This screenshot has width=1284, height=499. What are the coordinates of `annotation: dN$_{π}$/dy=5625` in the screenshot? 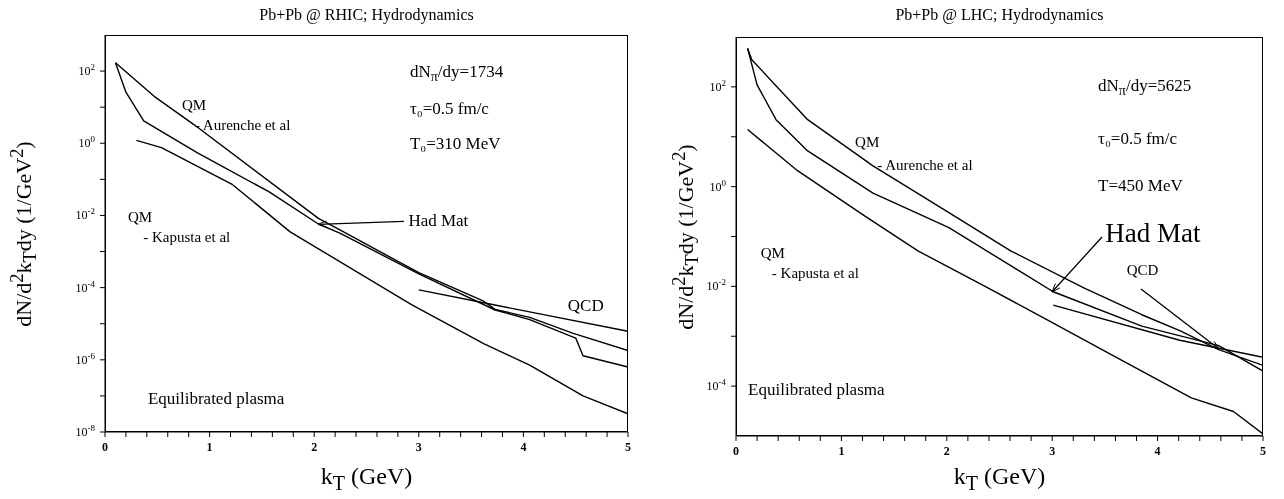 It's located at (1145, 87).